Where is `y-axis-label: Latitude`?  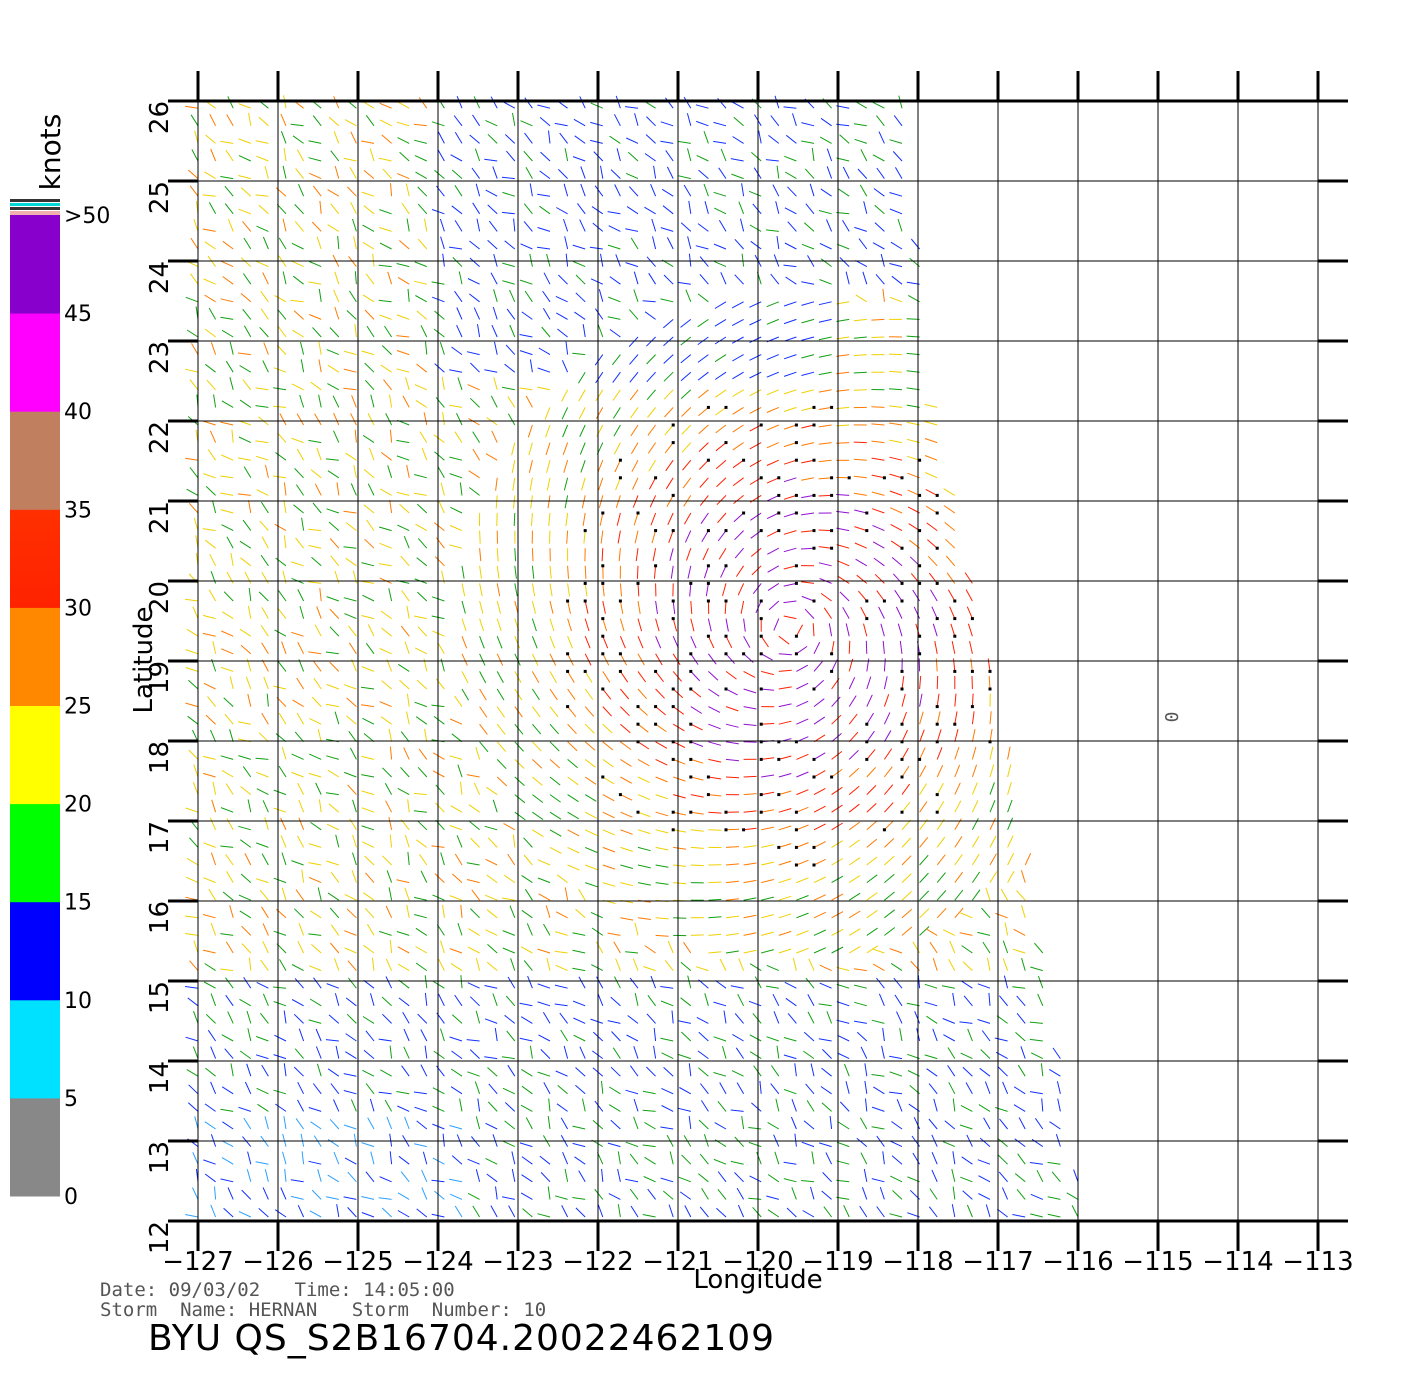
y-axis-label: Latitude is located at coordinates (144, 659).